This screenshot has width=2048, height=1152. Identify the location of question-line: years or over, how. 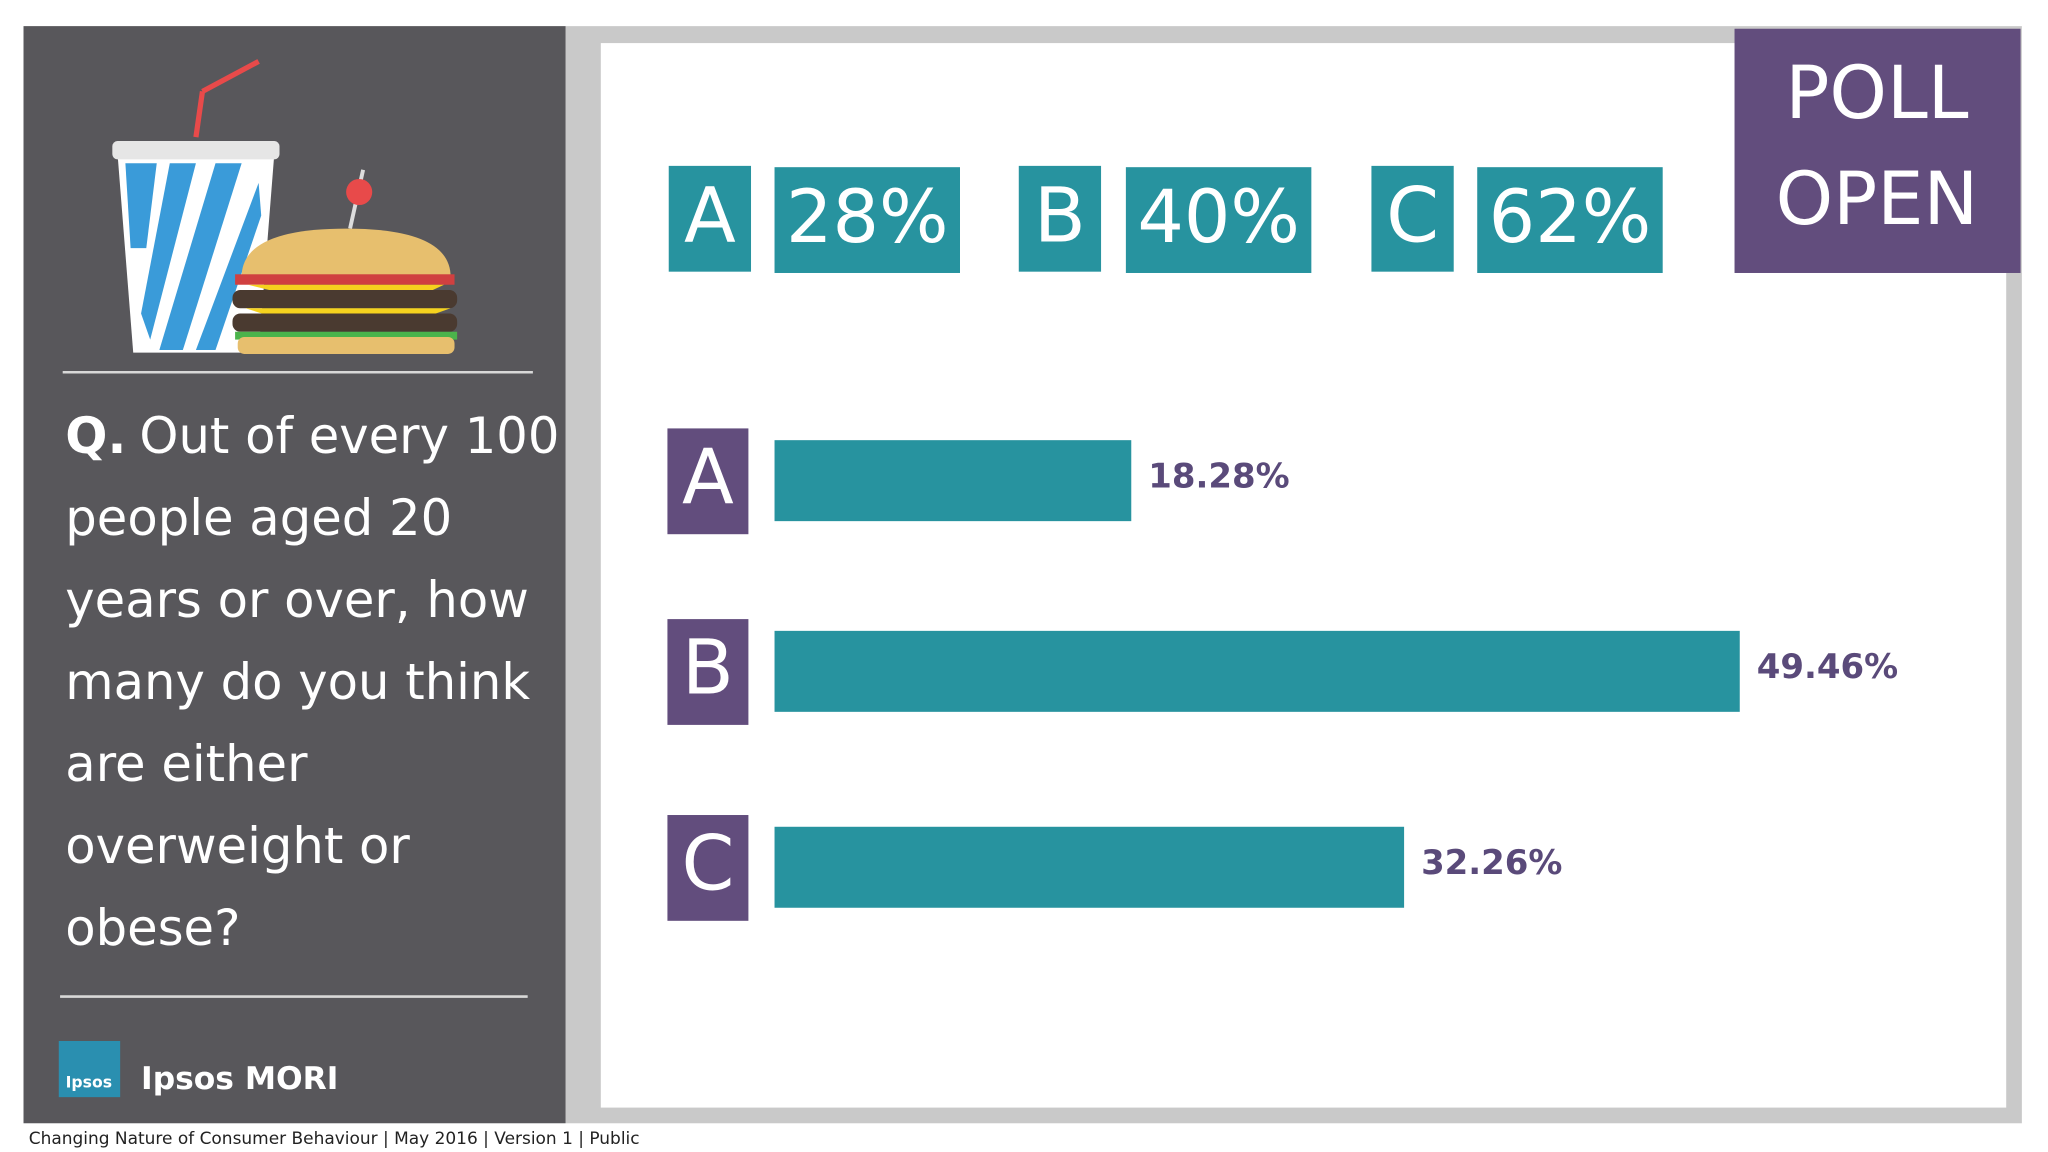
(297, 599).